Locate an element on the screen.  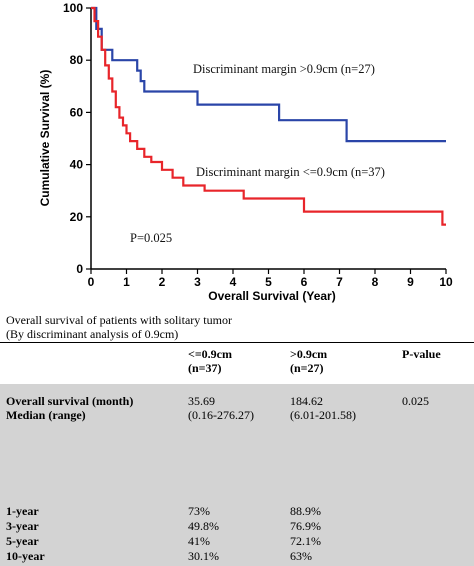
year-col2: 88.9% is located at coordinates (305, 511).